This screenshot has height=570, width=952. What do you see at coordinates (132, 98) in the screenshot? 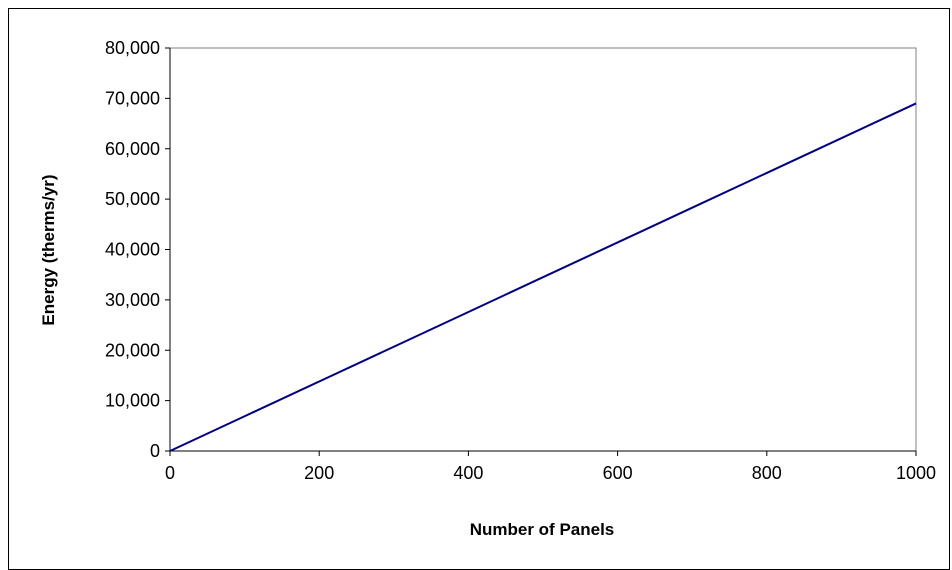
I see `y-tick-label: 70,000` at bounding box center [132, 98].